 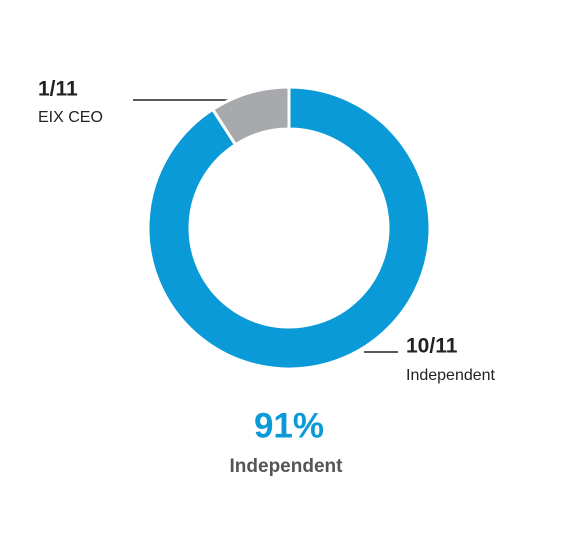 I want to click on donut-slice, so click(x=250, y=116).